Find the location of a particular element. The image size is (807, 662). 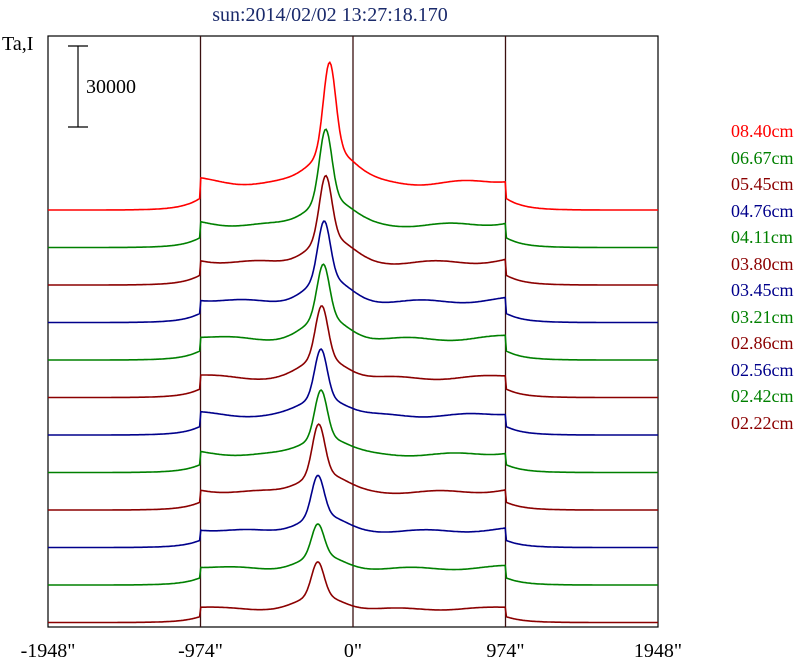

legend-item: 04.11cm is located at coordinates (762, 237).